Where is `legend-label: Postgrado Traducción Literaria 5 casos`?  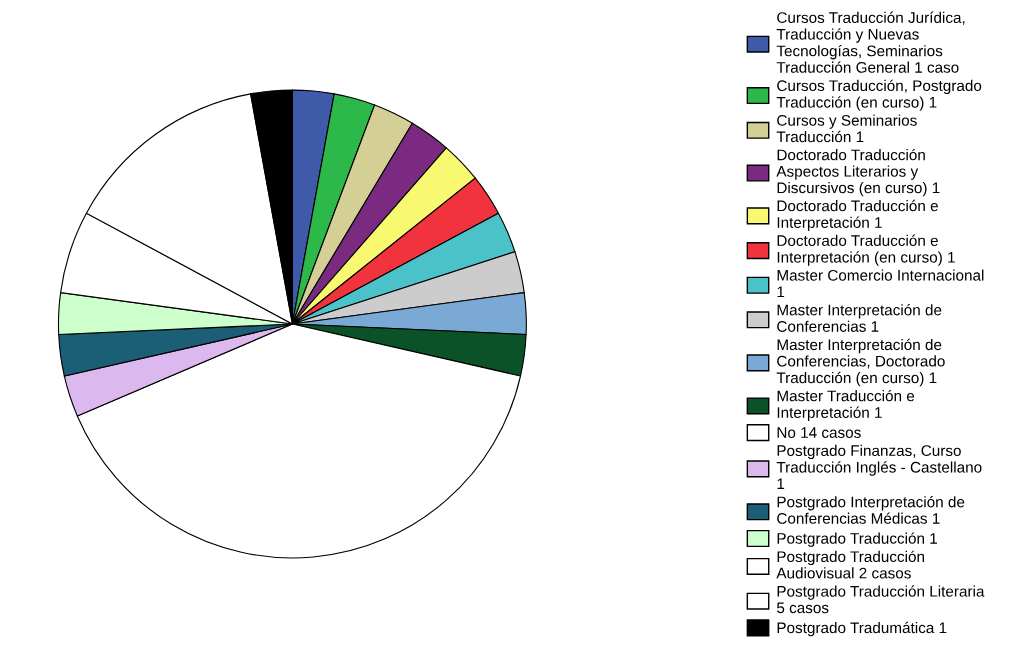 legend-label: Postgrado Traducción Literaria 5 casos is located at coordinates (880, 599).